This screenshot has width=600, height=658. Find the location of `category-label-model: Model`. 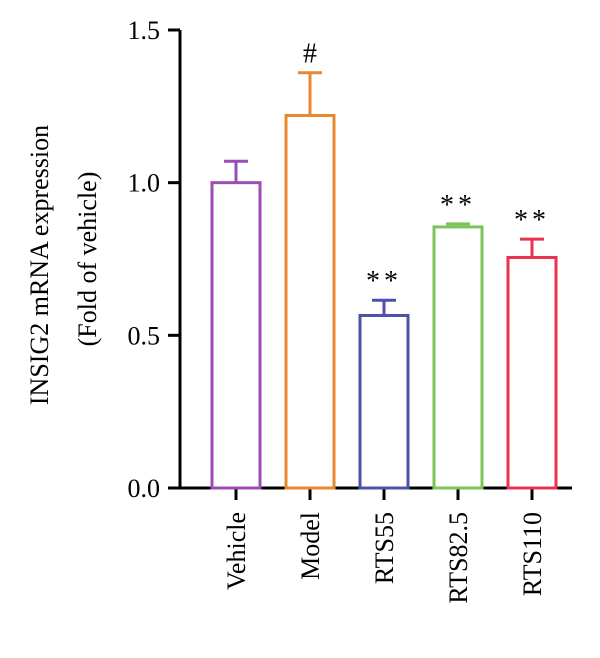

category-label-model: Model is located at coordinates (310, 546).